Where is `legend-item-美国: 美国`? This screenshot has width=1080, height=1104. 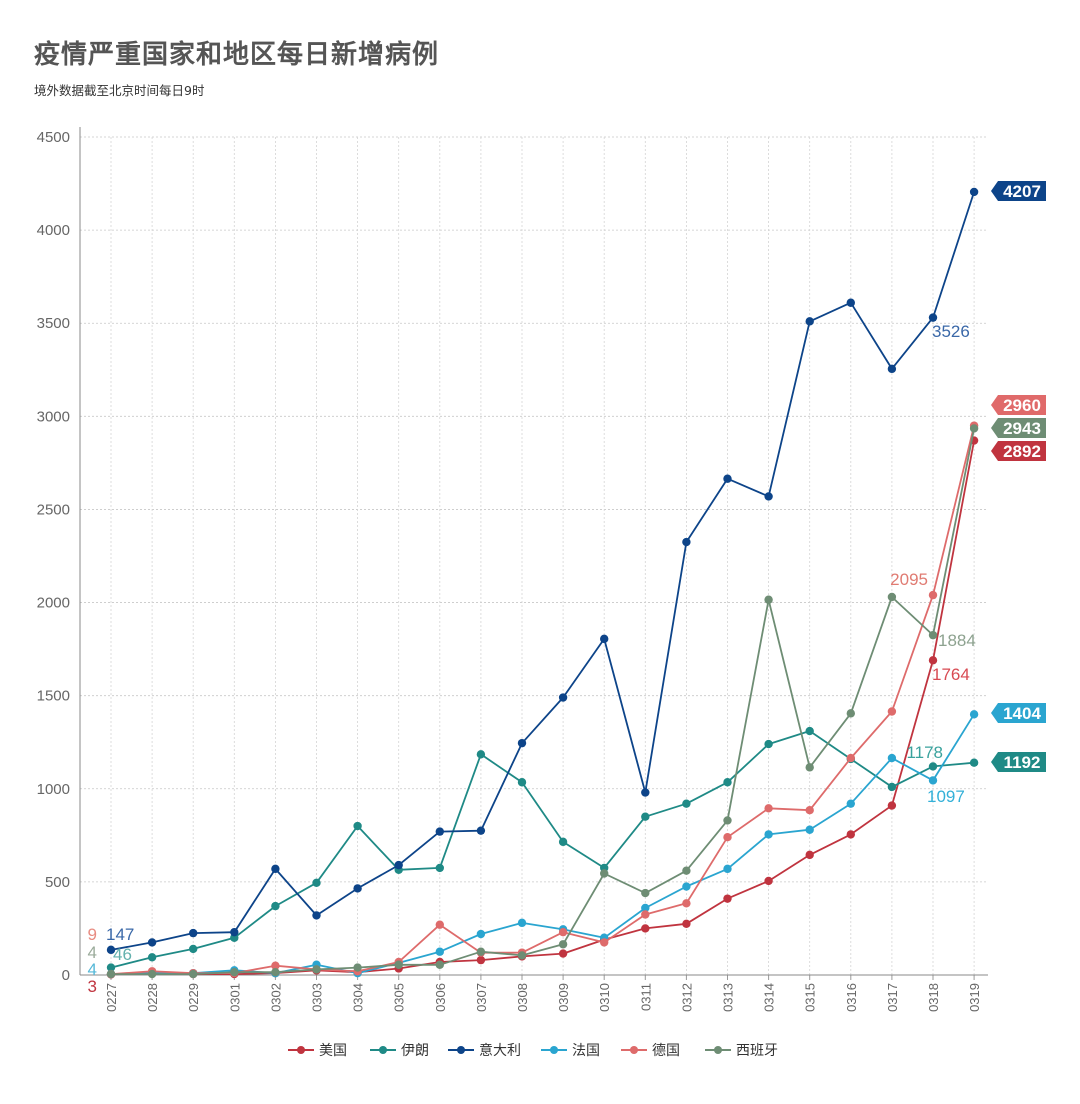
legend-item-美国: 美国 is located at coordinates (317, 1051).